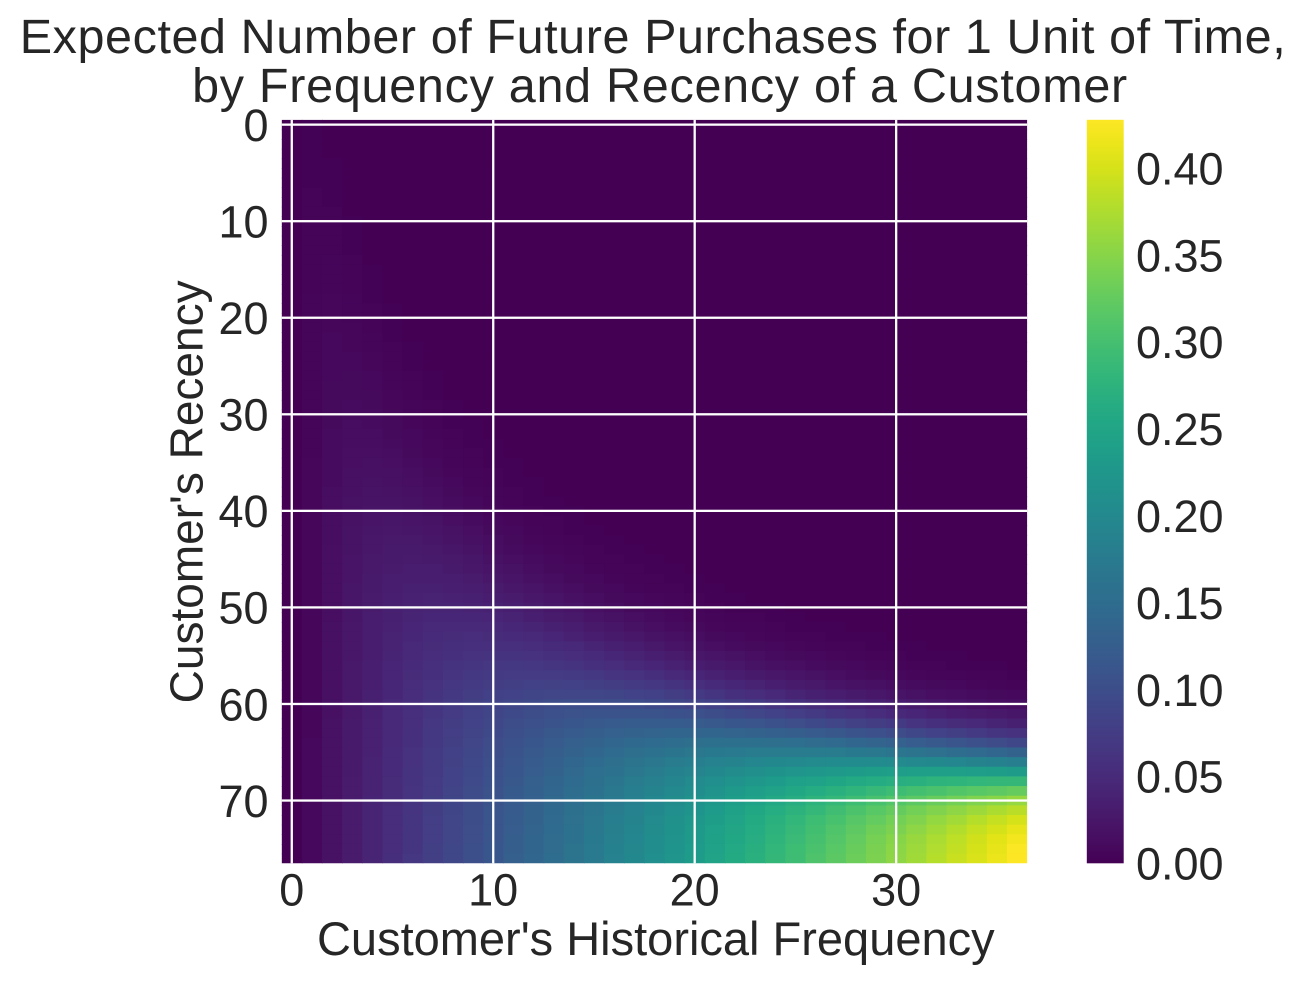 This screenshot has height=983, width=1307. What do you see at coordinates (243, 608) in the screenshot?
I see `svg-text: 50` at bounding box center [243, 608].